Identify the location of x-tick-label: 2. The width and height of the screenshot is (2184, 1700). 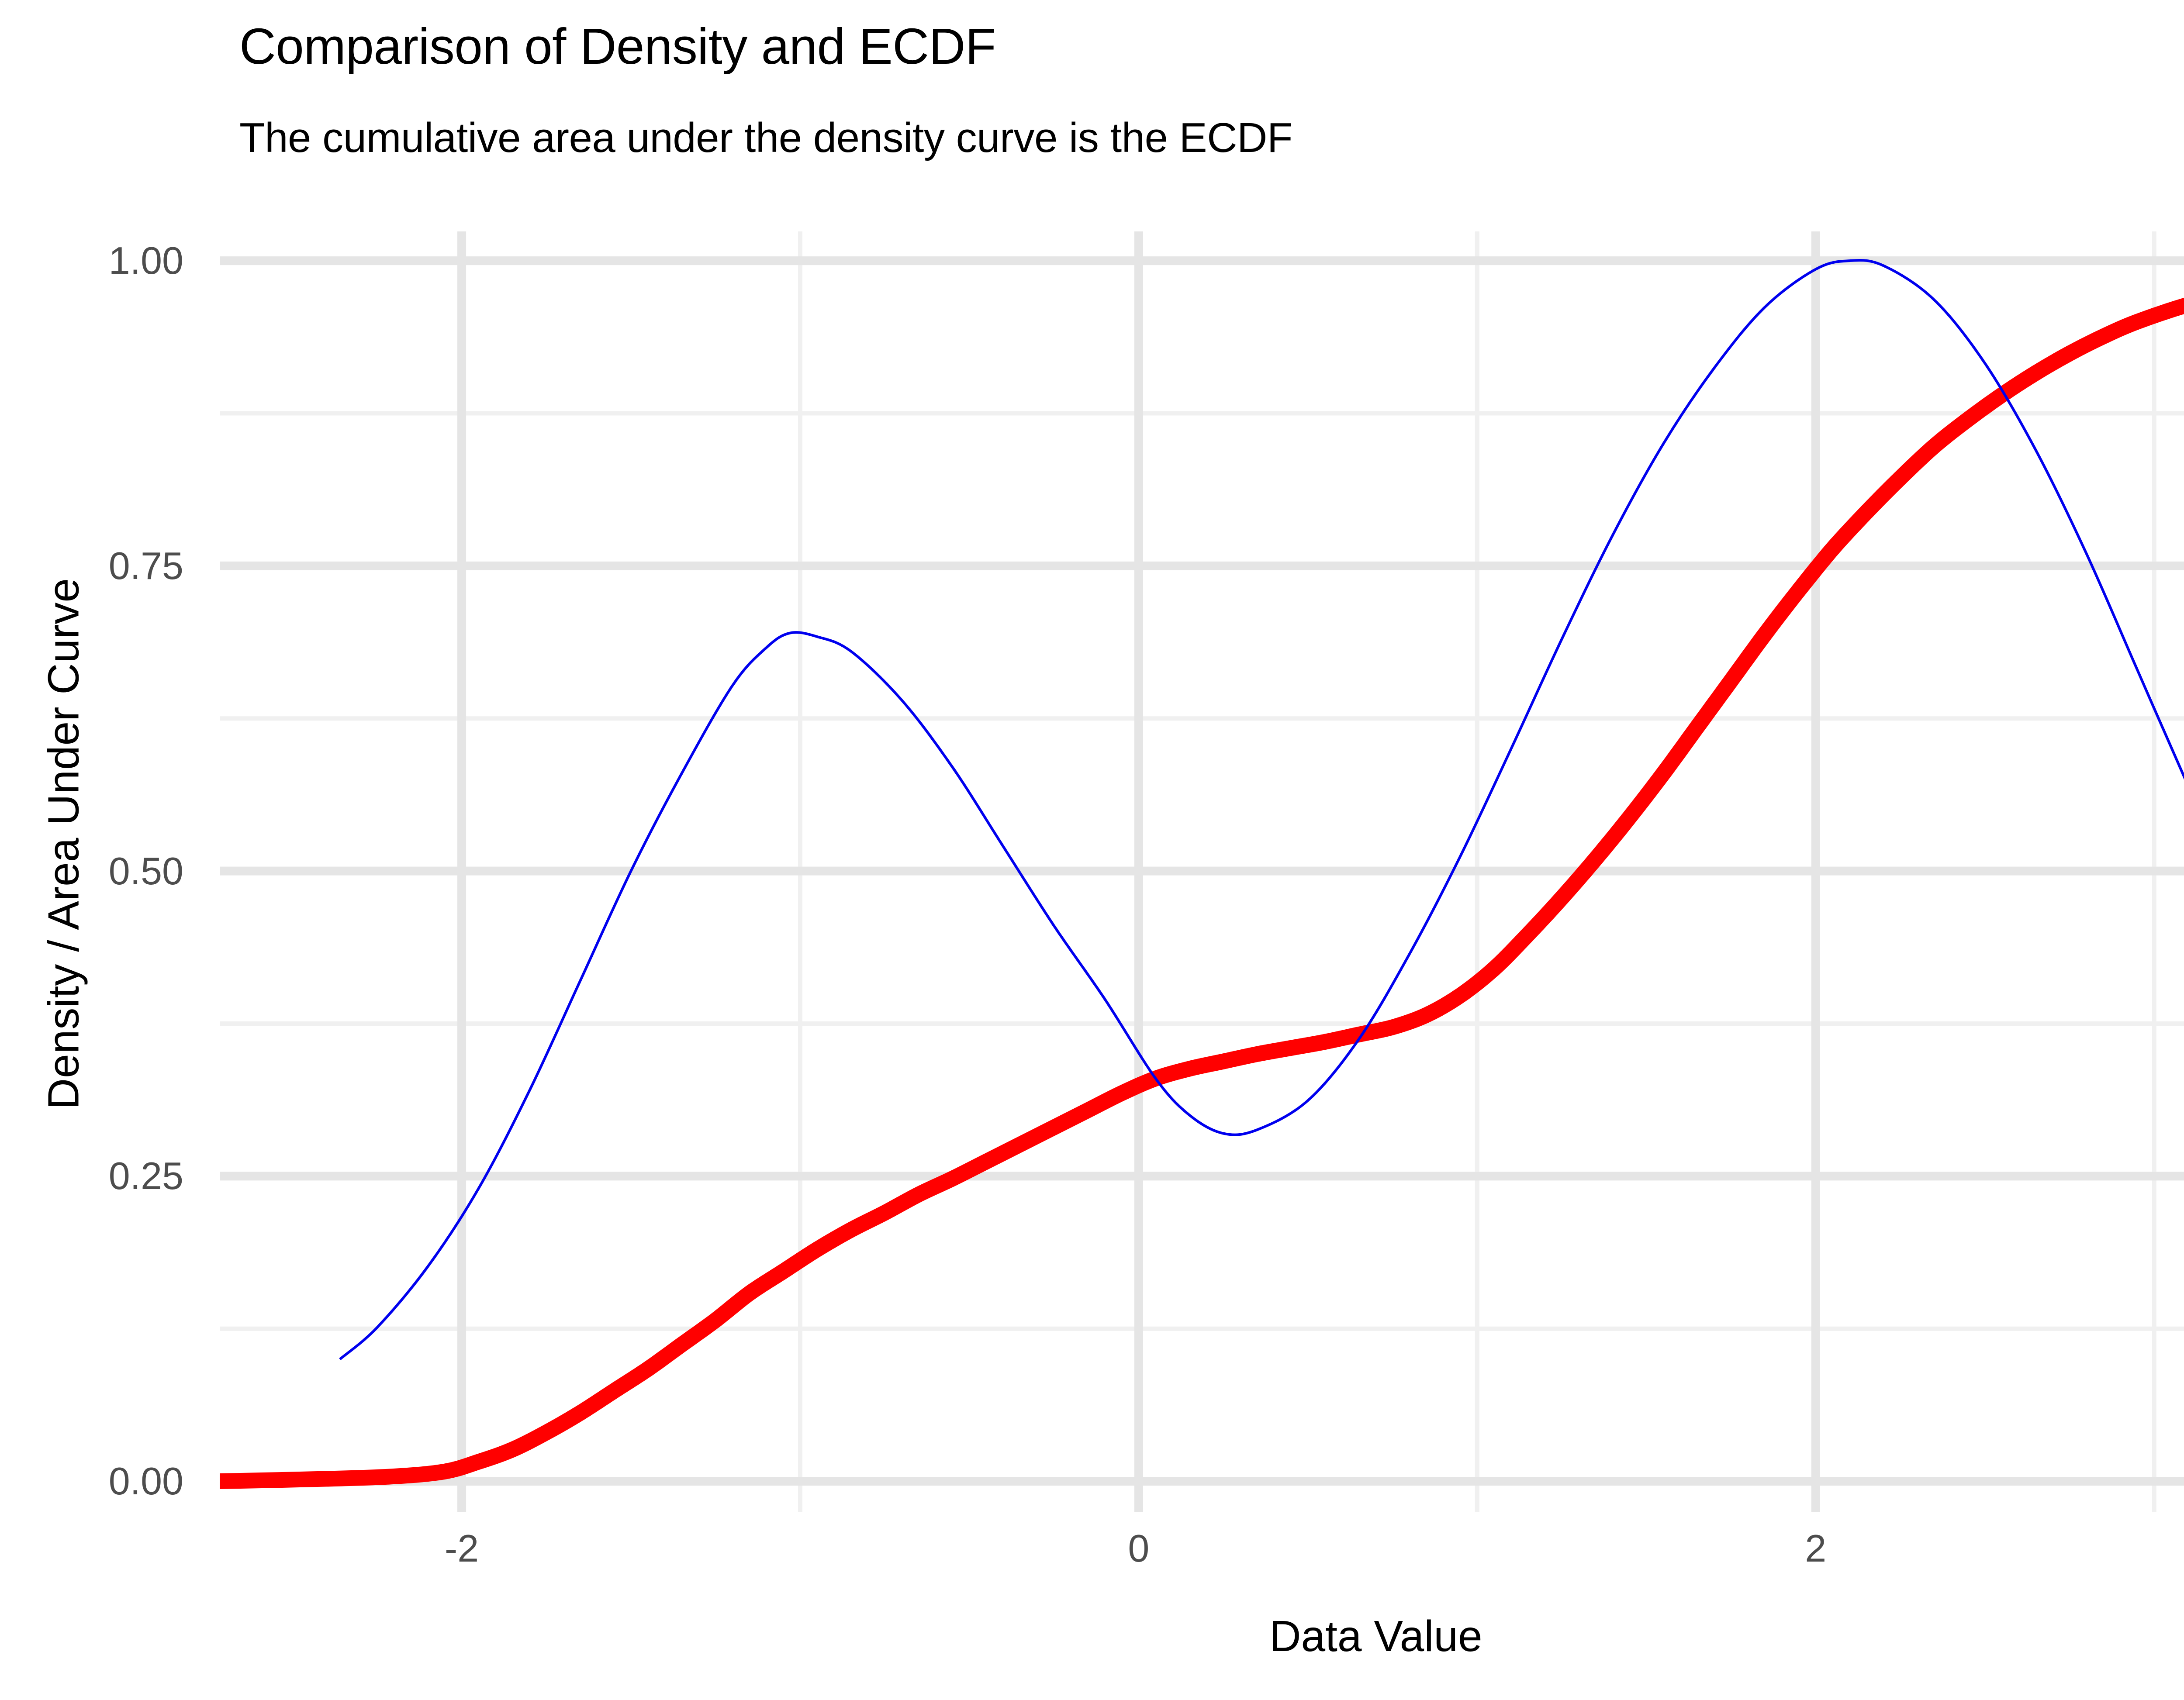
(1816, 1548).